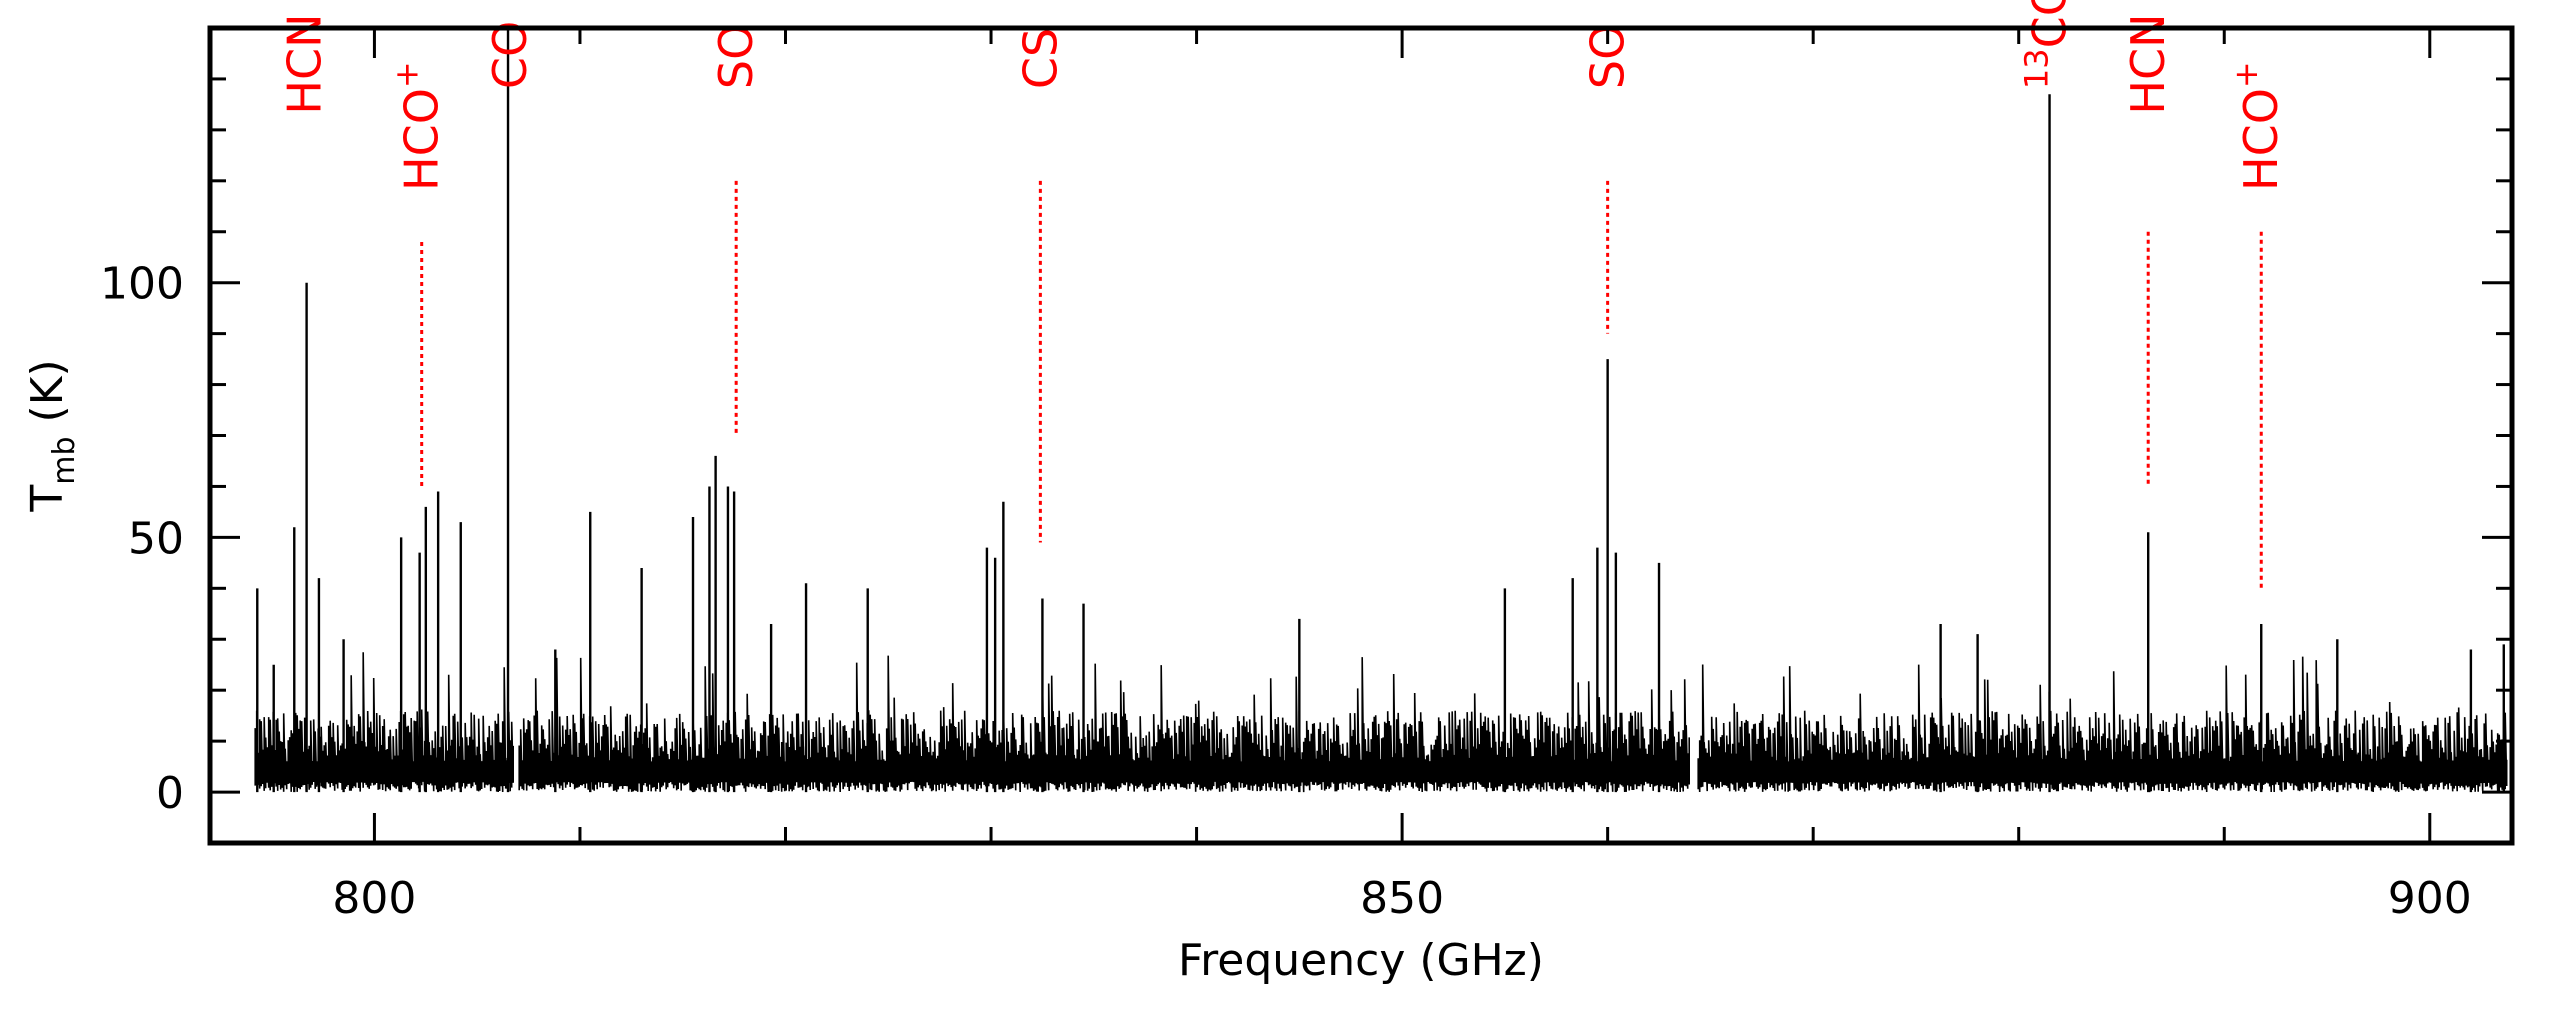  I want to click on line-marker: CO, so click(510, 55).